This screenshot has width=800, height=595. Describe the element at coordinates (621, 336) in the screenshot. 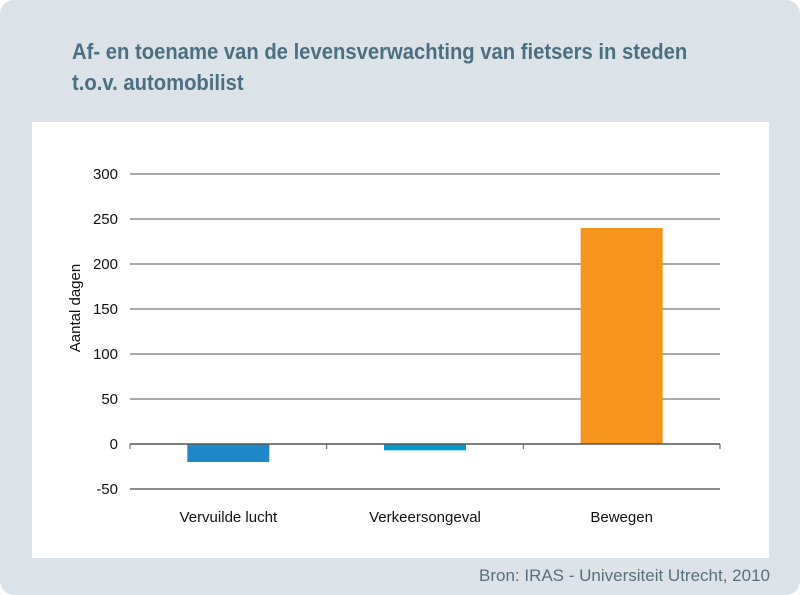

I see `bar-bewegen` at that location.